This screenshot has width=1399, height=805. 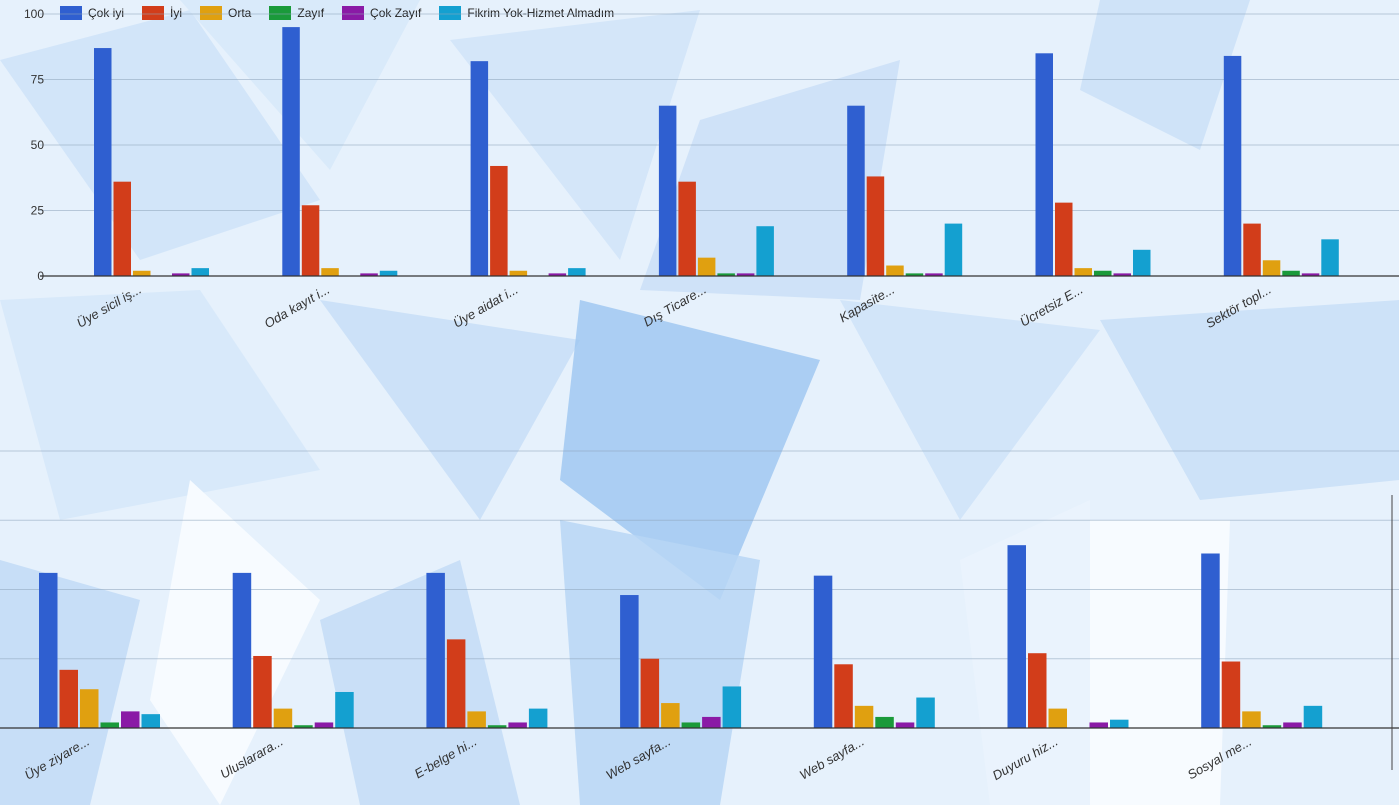 I want to click on y-tick-label: 75, so click(x=38, y=80).